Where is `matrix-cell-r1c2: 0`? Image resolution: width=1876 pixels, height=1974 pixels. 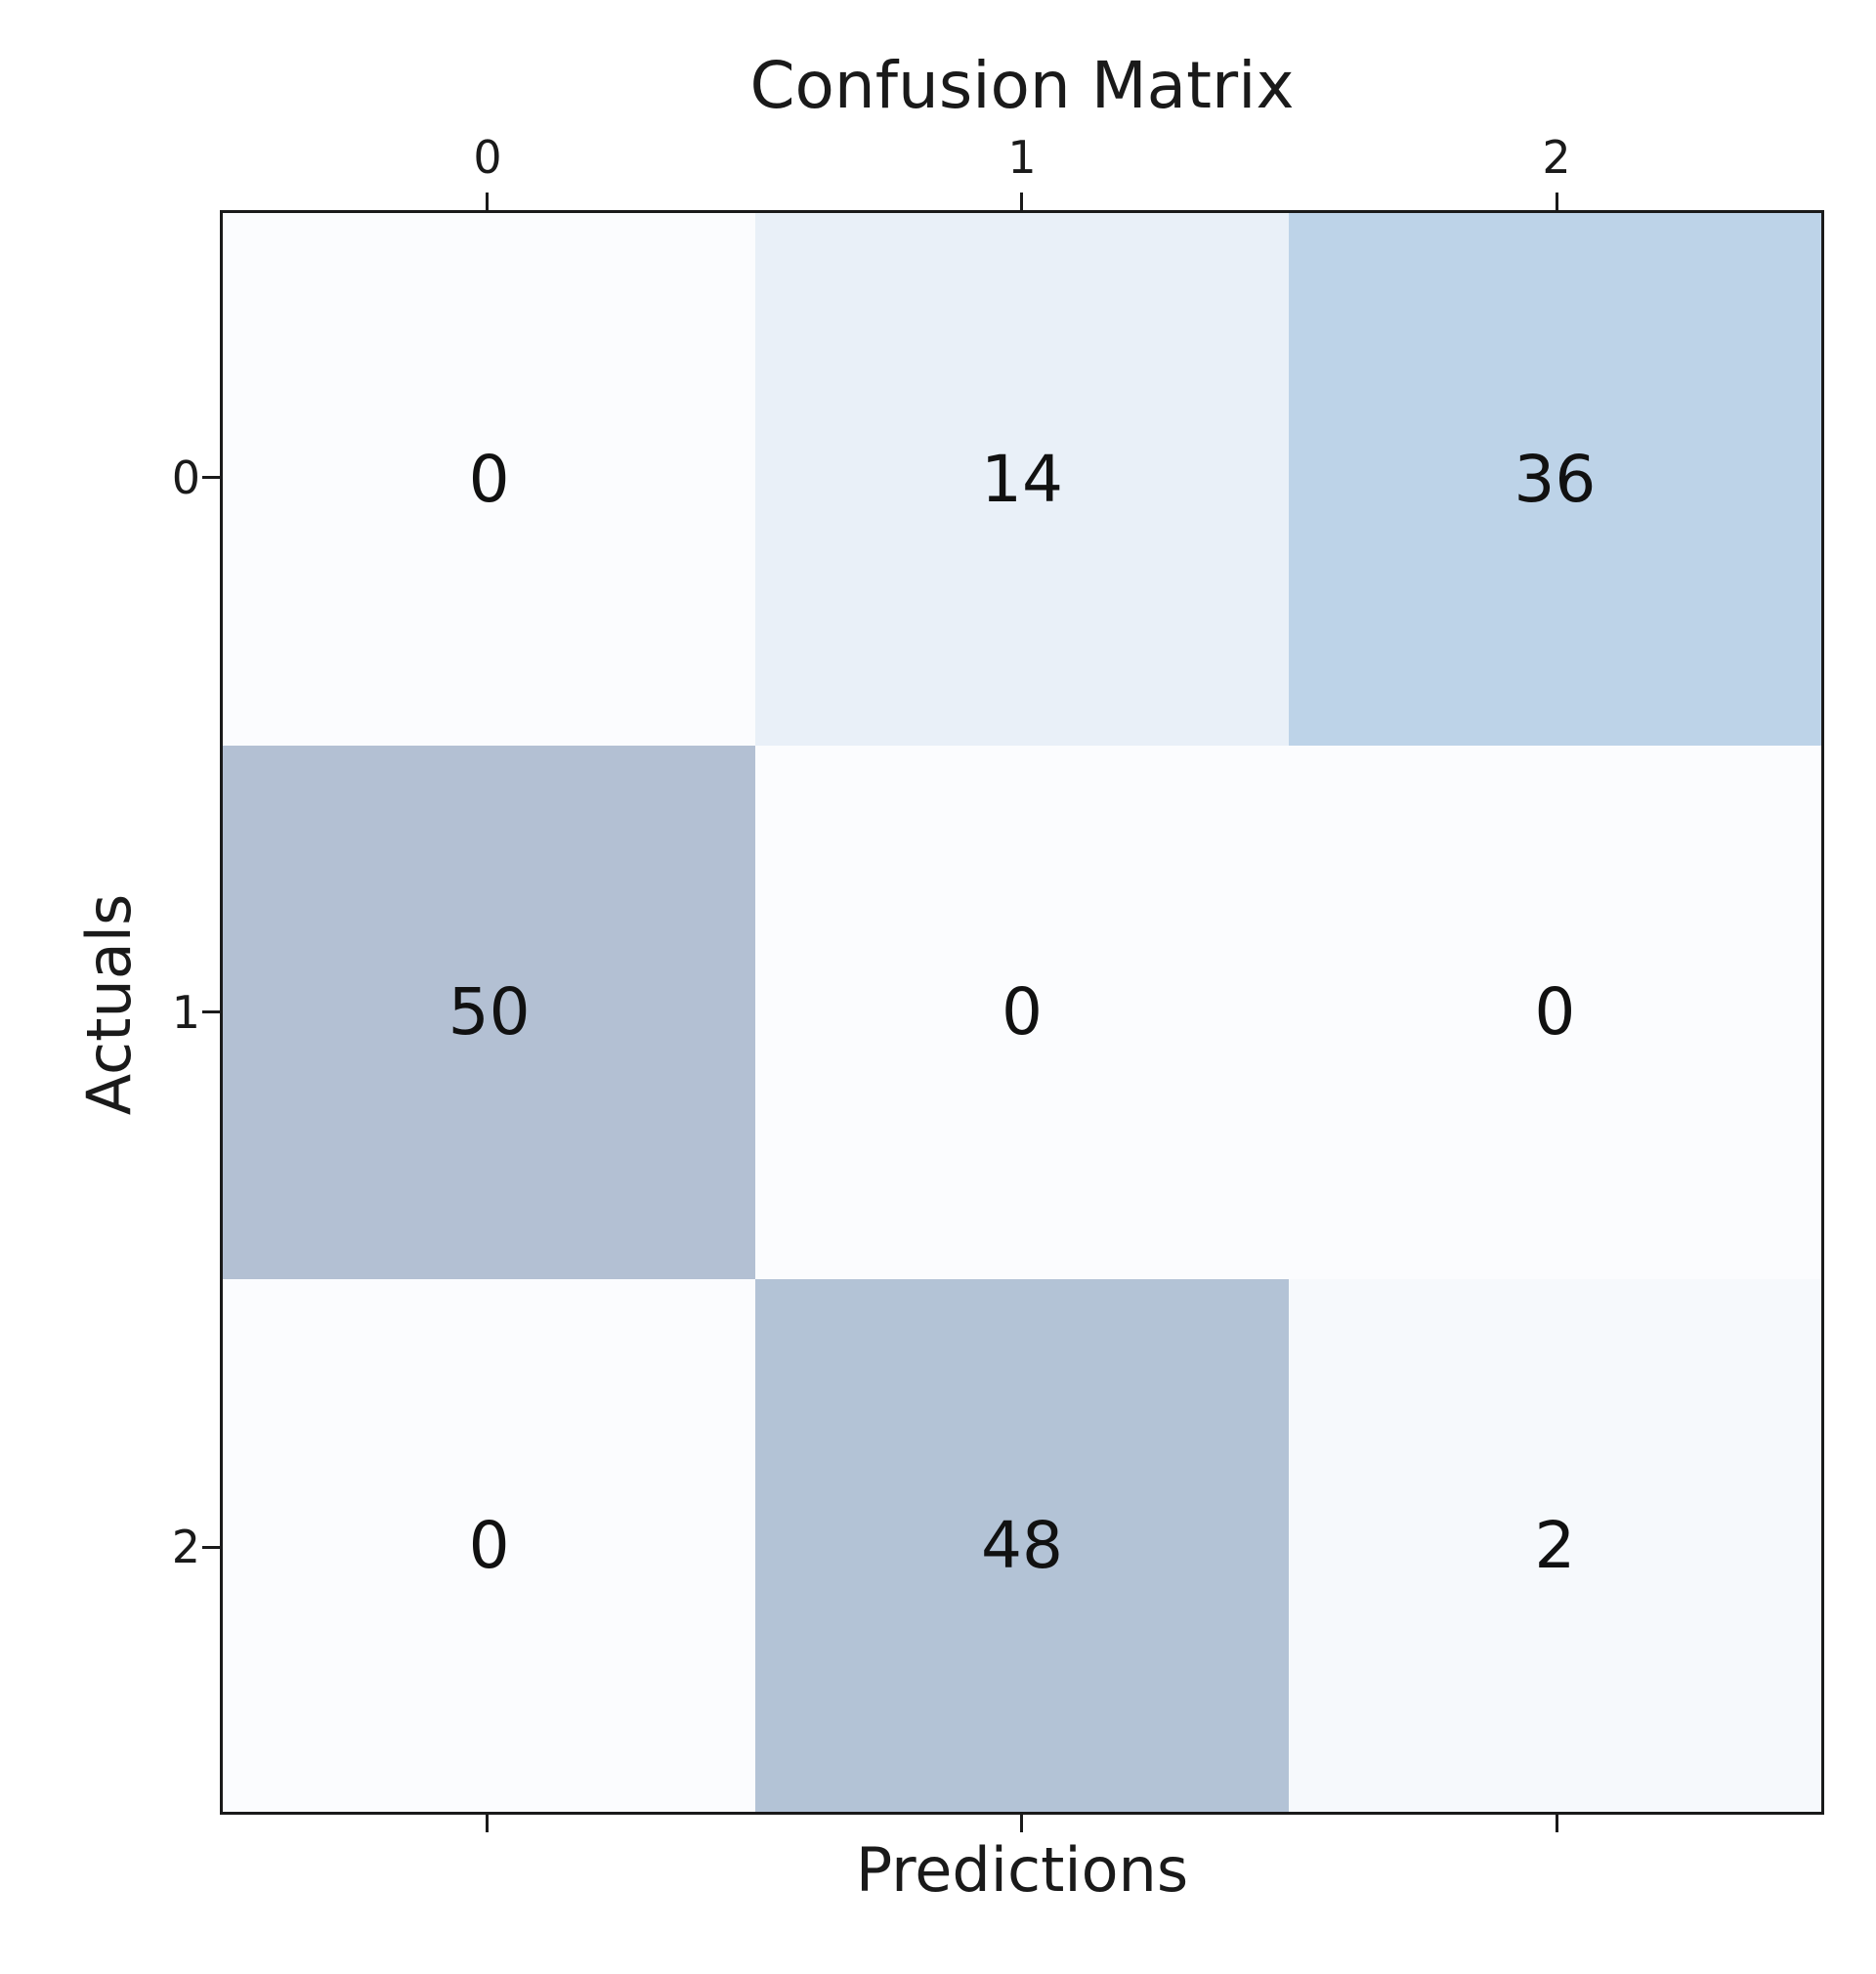
matrix-cell-r1c2: 0 is located at coordinates (1554, 1012).